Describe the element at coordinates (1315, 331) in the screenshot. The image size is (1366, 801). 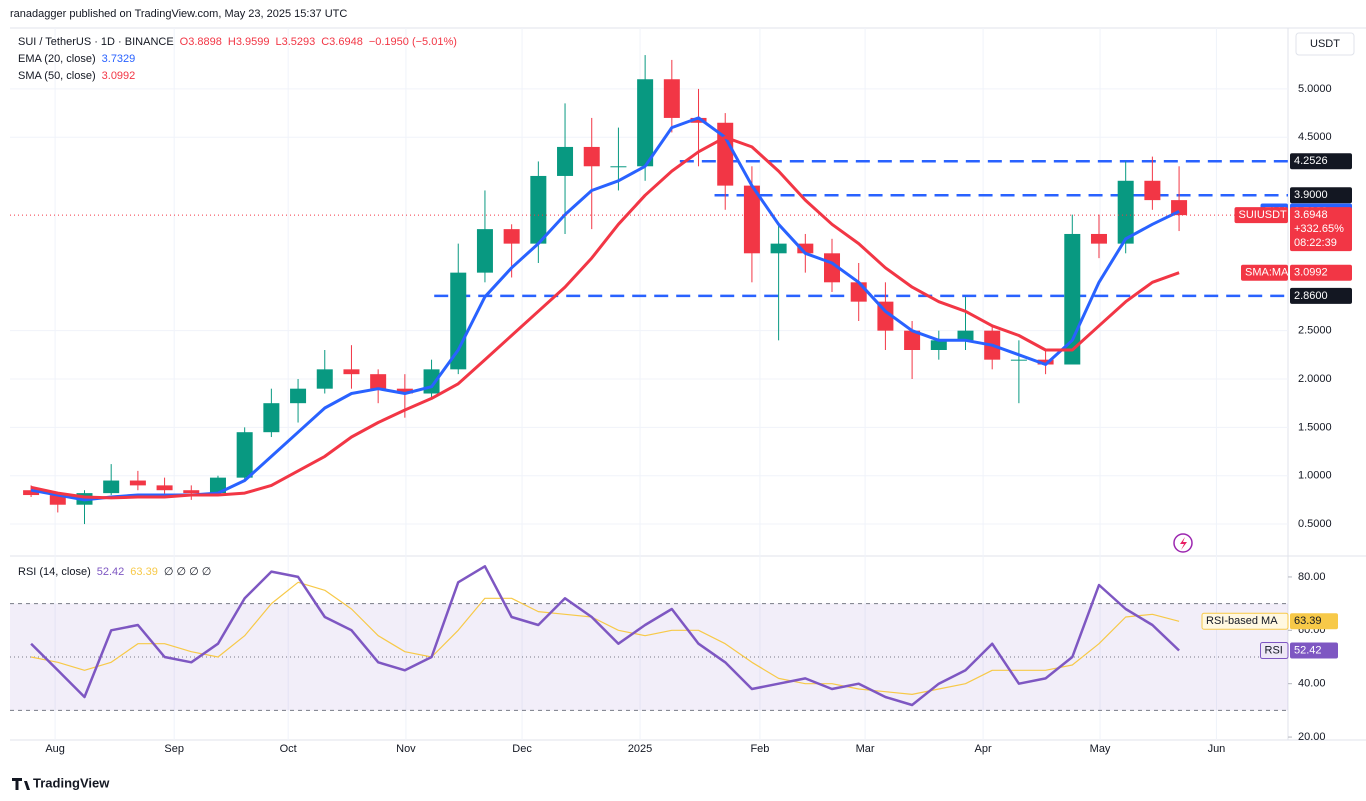
I see `y-tick-label: 2.5000` at that location.